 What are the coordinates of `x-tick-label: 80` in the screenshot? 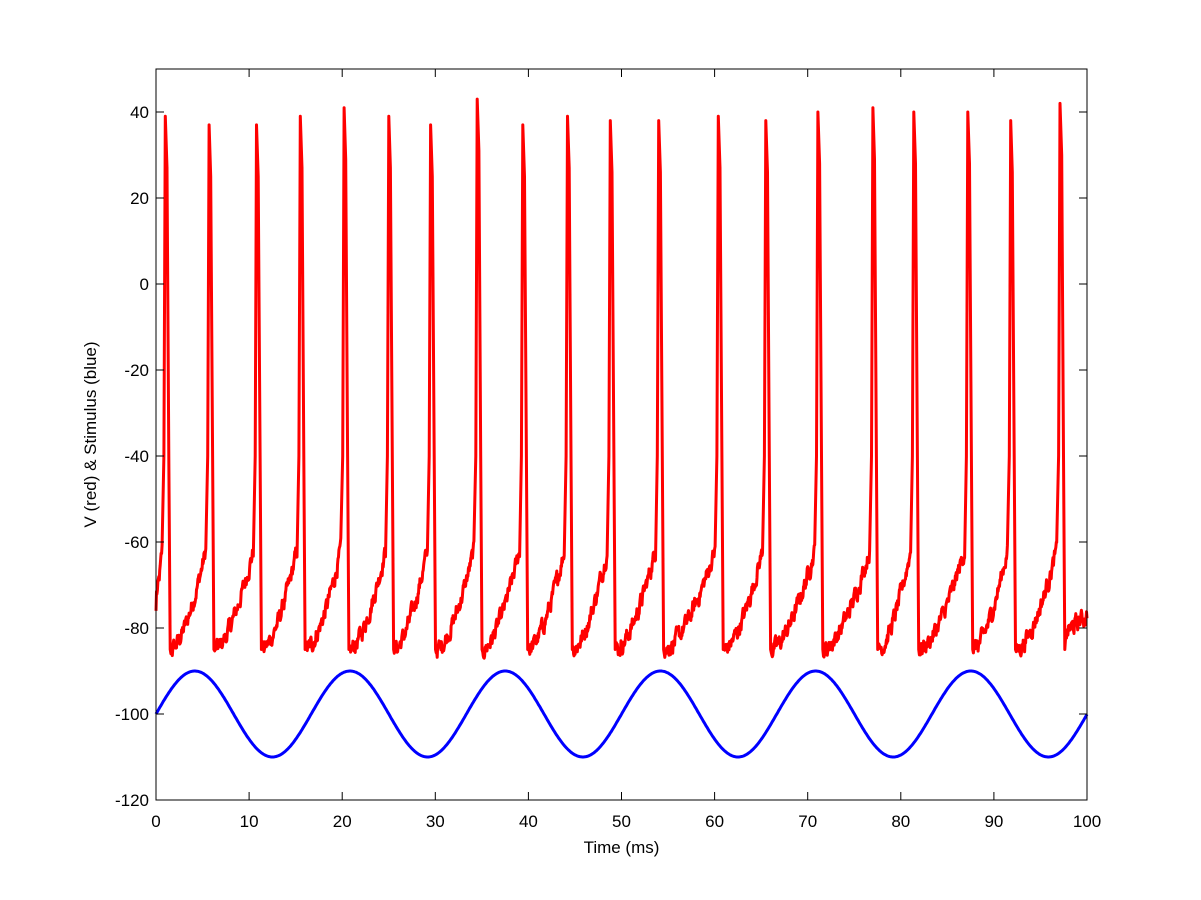 It's located at (900, 821).